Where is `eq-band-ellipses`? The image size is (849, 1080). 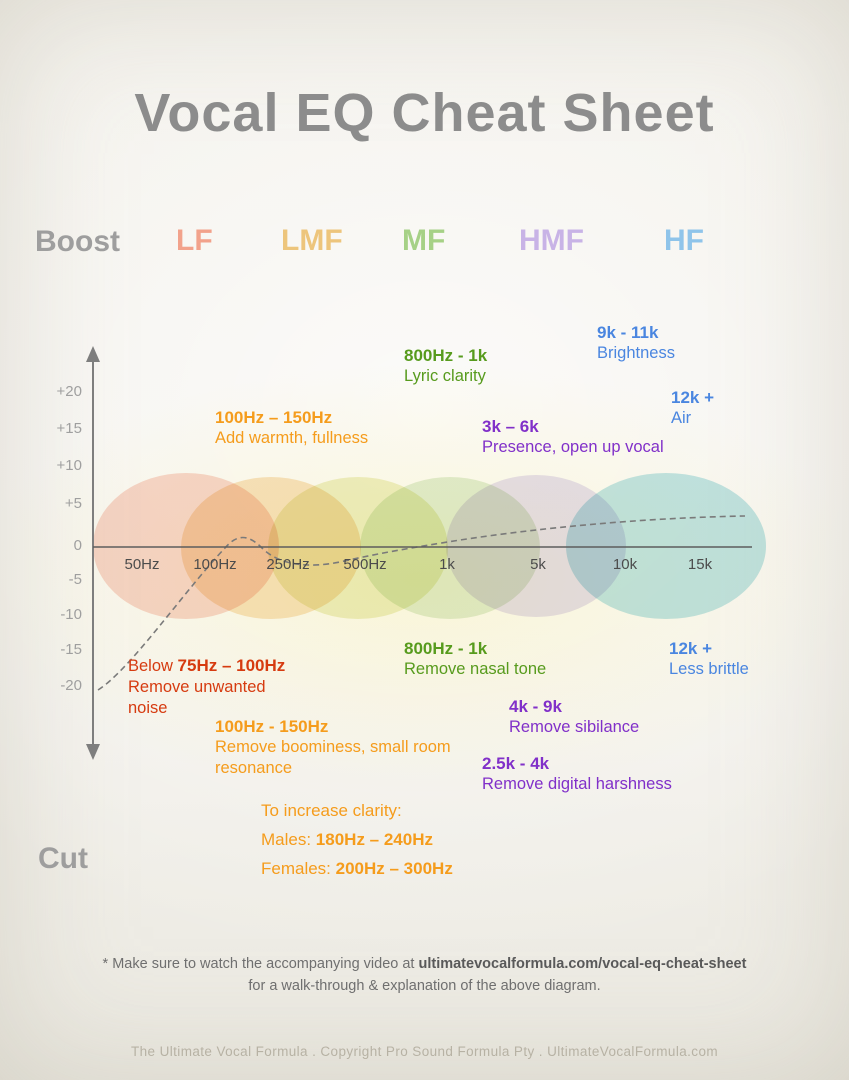 eq-band-ellipses is located at coordinates (429, 546).